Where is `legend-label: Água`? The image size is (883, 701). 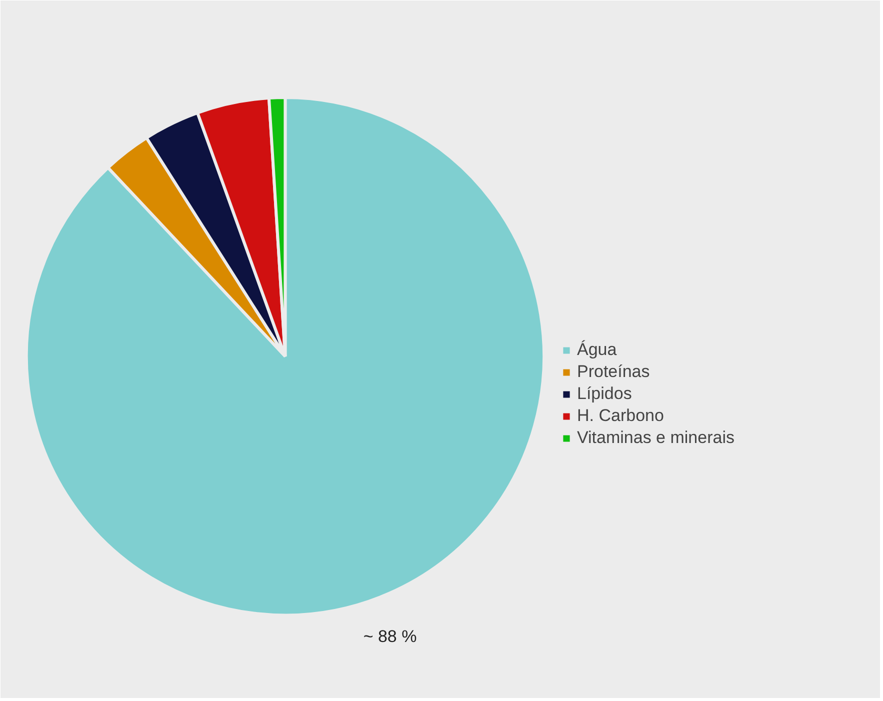
legend-label: Água is located at coordinates (597, 350).